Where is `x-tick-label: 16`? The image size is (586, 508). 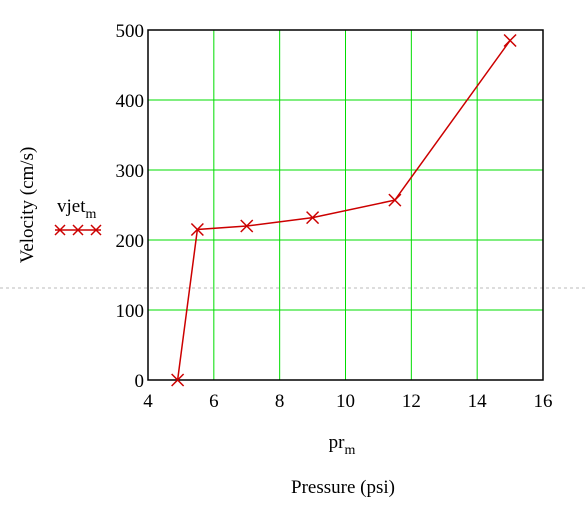 x-tick-label: 16 is located at coordinates (543, 401).